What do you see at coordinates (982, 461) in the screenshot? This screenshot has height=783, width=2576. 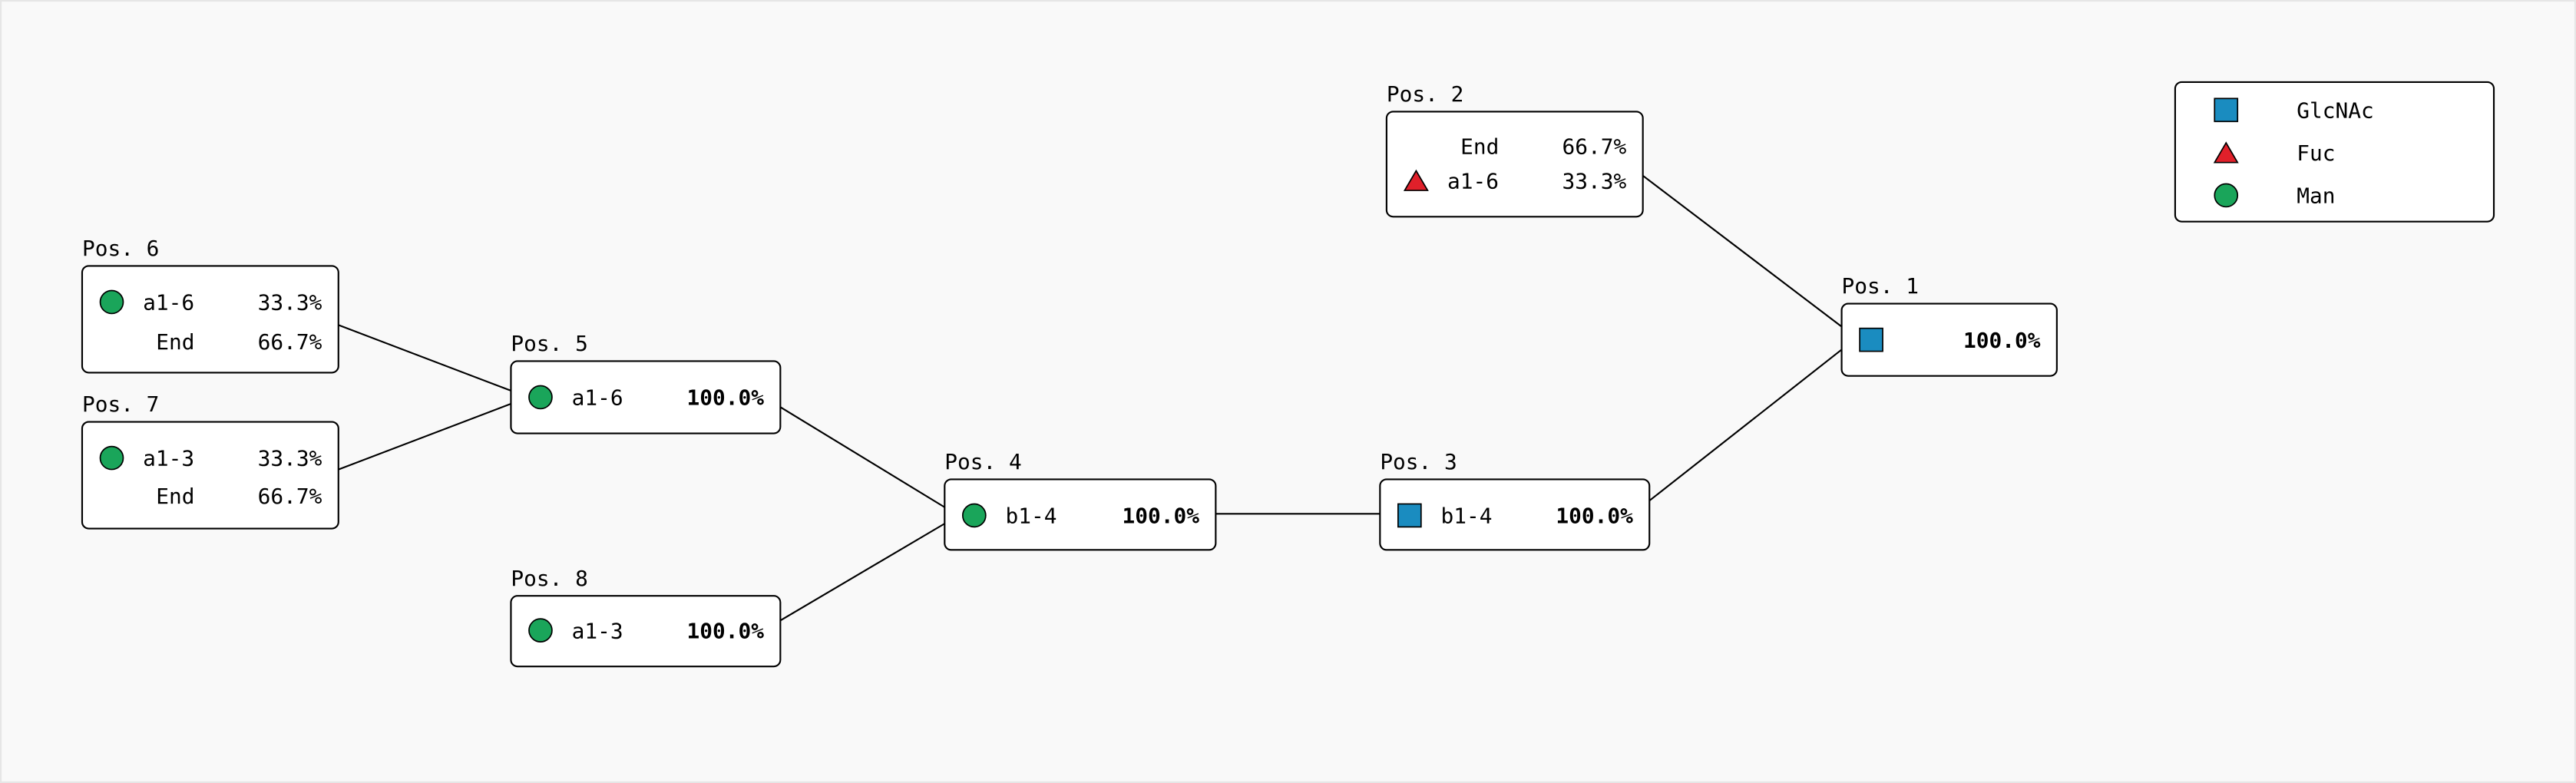 I see `position-label: Pos. 4` at bounding box center [982, 461].